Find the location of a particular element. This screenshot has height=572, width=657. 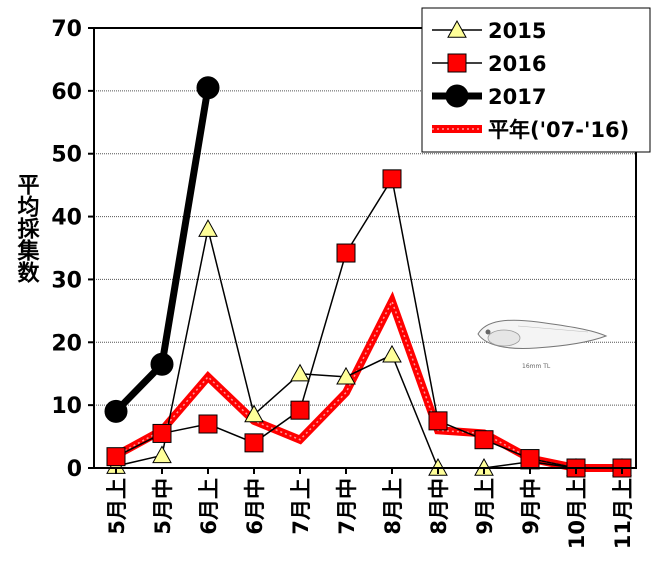

y-tick-label-0: 0 is located at coordinates (74, 469).